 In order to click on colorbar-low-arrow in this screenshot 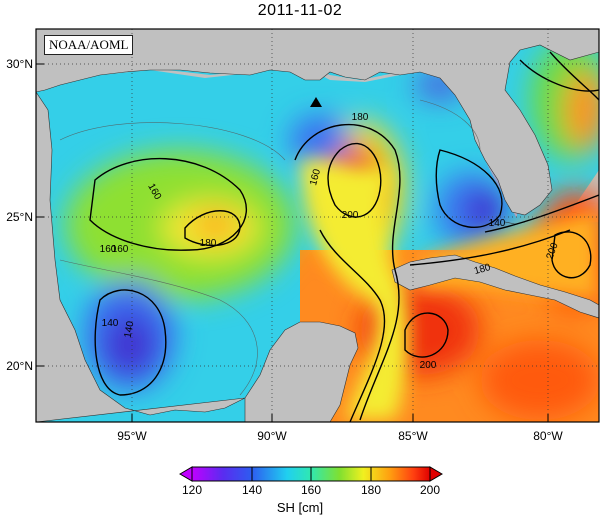, I will do `click(186, 474)`.